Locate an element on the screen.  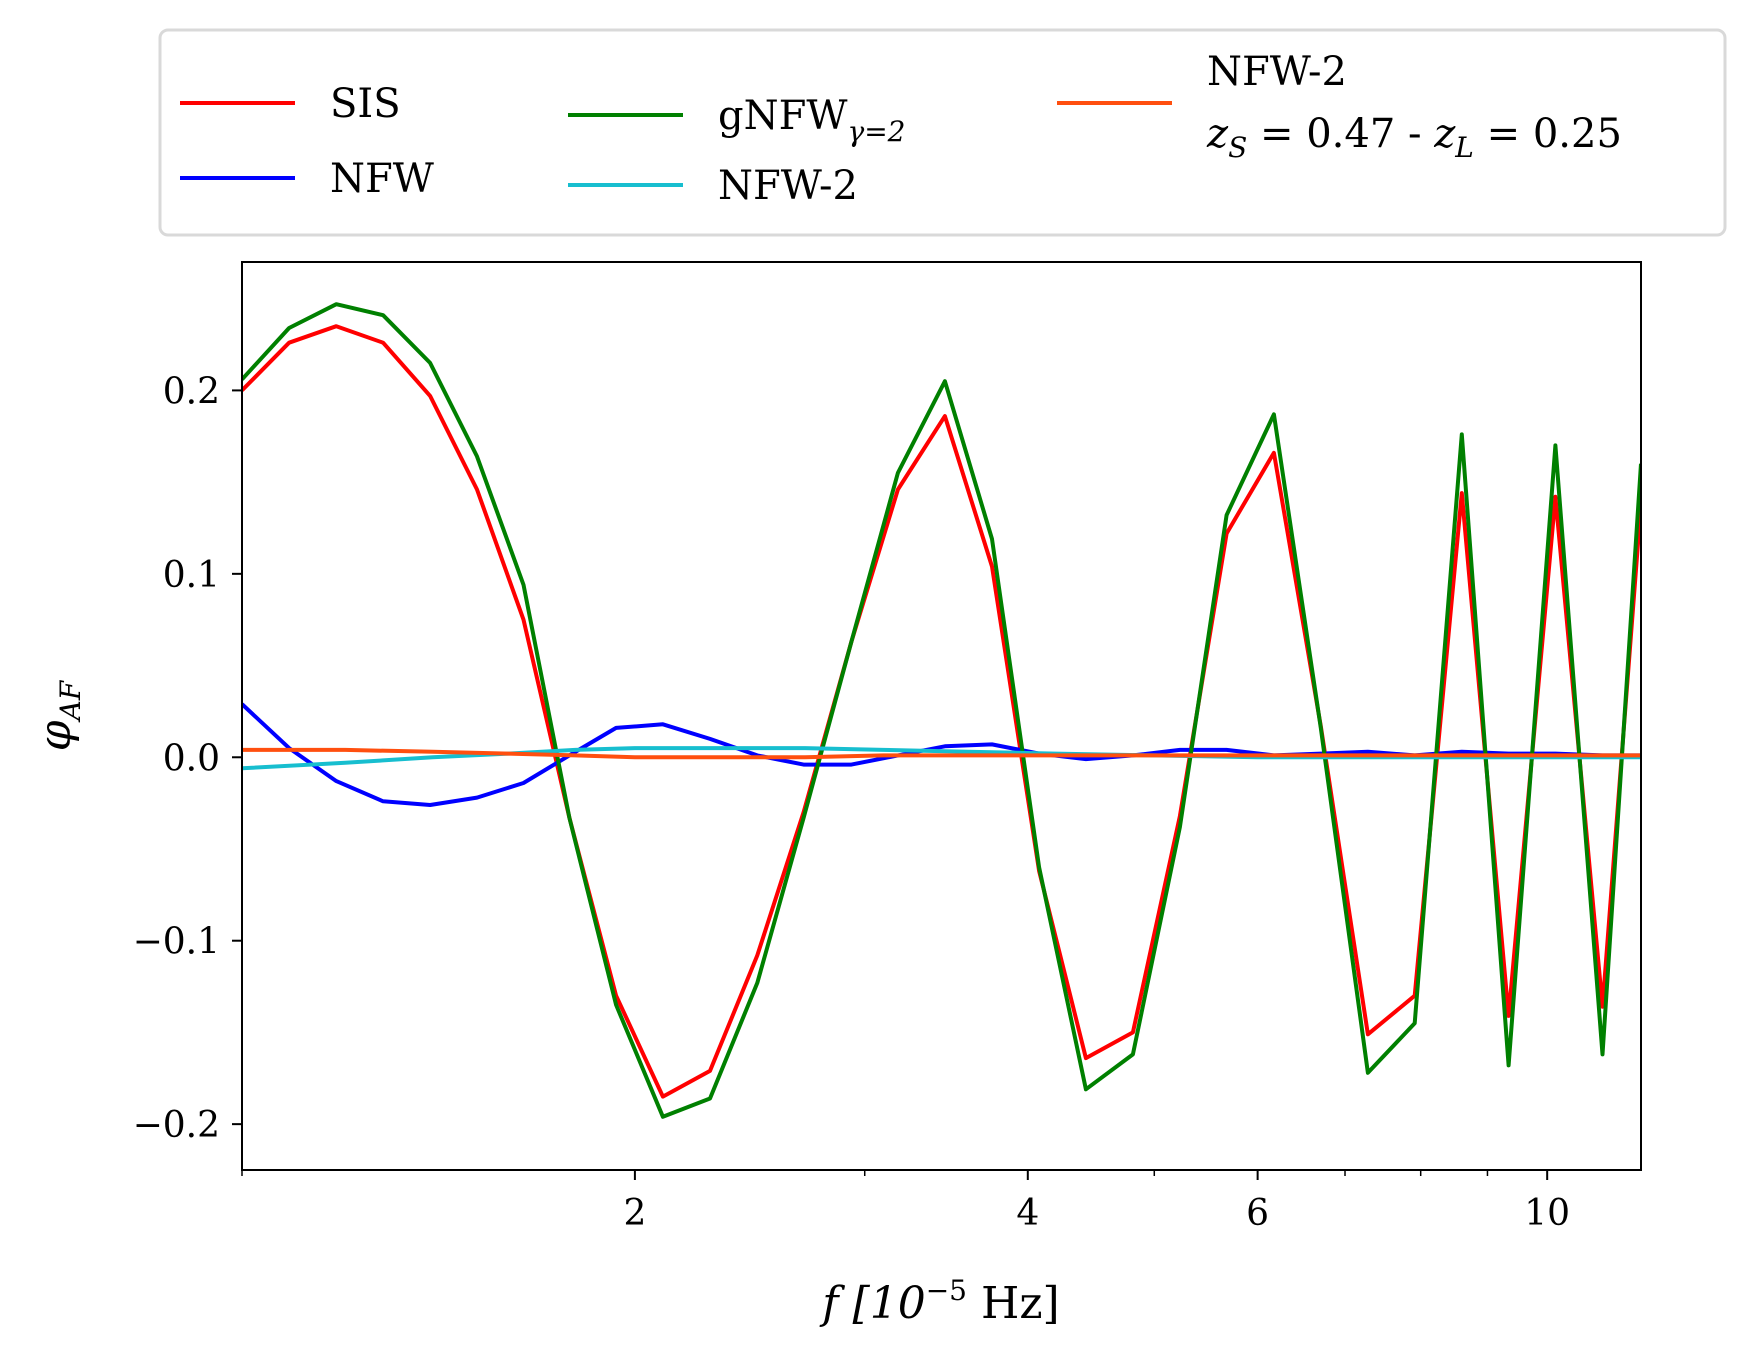
y-tick-label: 0.1 is located at coordinates (191, 575).